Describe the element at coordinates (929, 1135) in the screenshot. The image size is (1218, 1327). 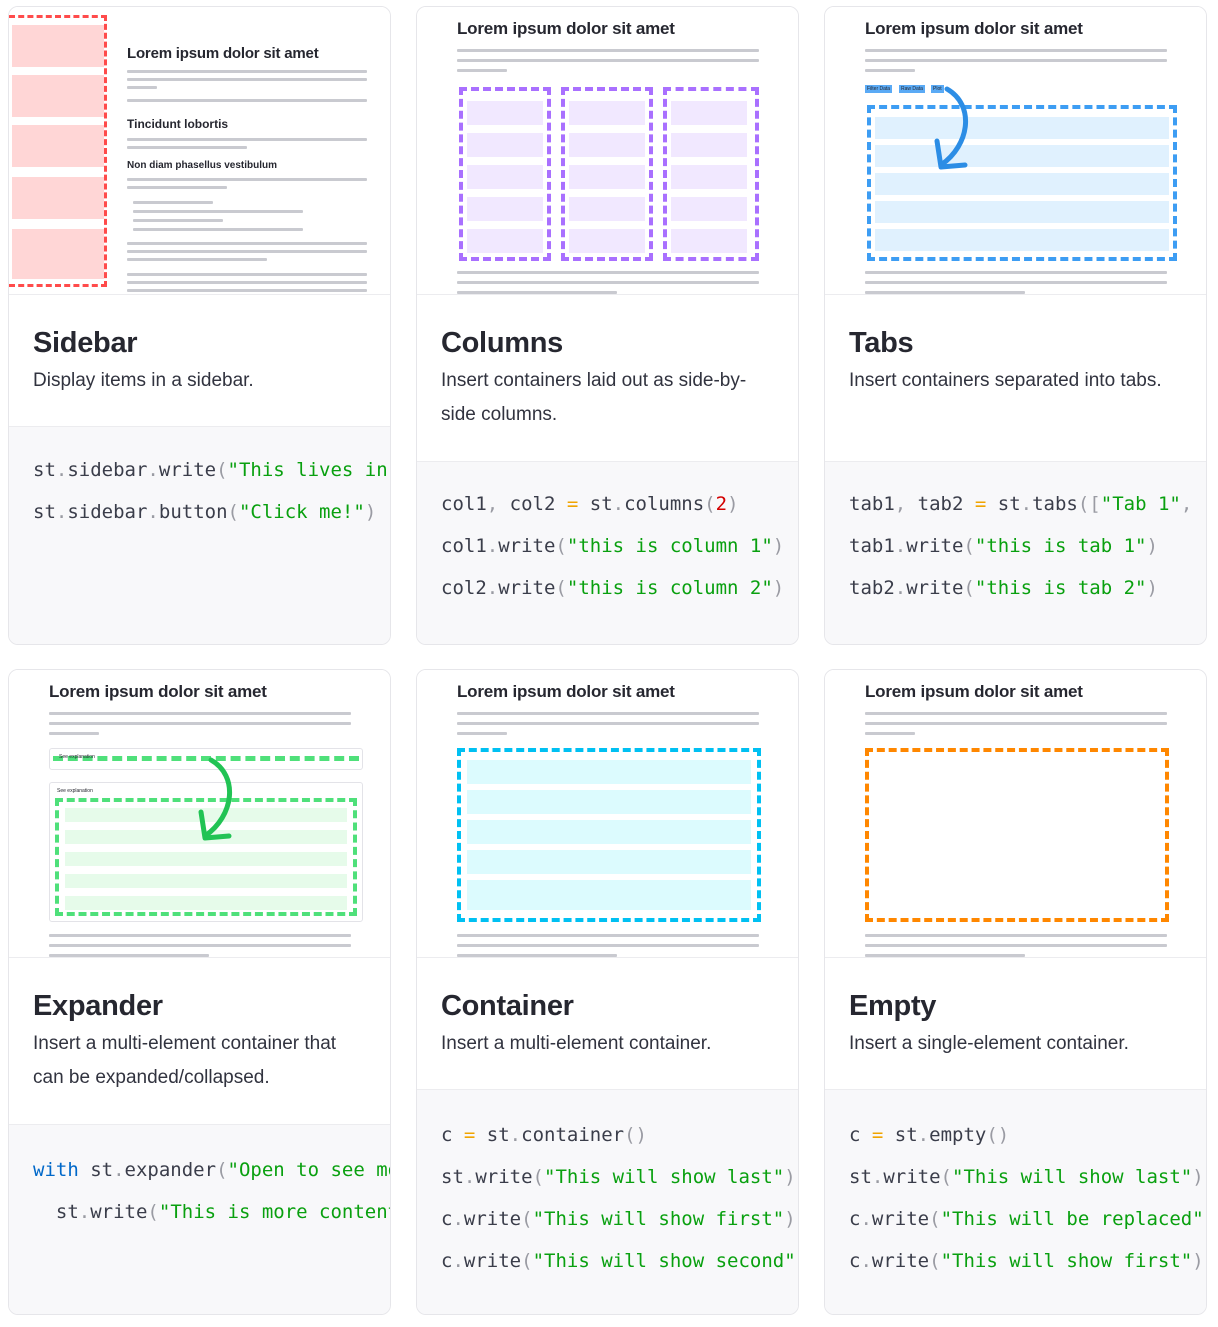
I see `code-line: c = st.empty()` at that location.